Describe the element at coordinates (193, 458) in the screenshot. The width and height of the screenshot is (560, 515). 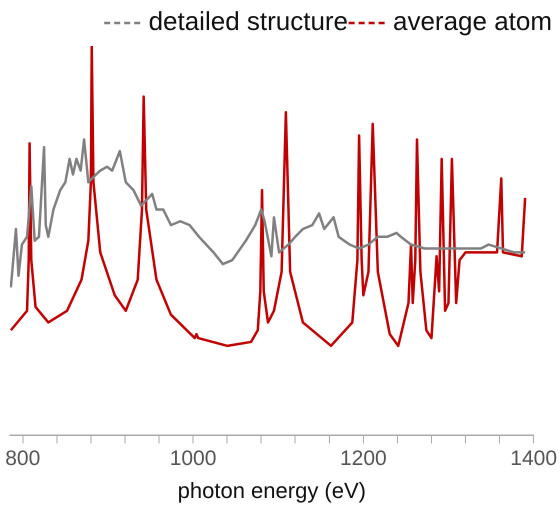
I see `x-tick-label: 1000` at that location.